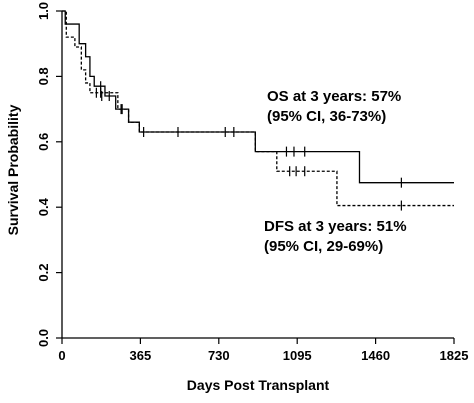  I want to click on os-annotation-line-2: (95% CI, 36-73%), so click(326, 116).